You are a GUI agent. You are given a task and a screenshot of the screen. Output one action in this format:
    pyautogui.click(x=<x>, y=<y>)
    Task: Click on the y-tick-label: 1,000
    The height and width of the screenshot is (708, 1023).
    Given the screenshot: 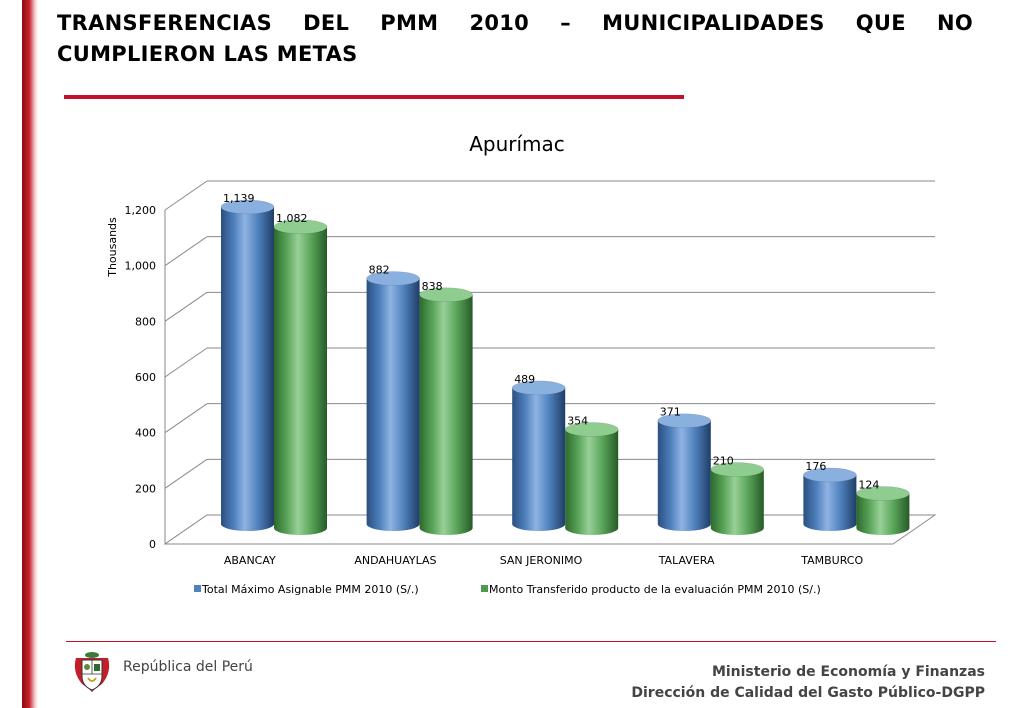 What is the action you would take?
    pyautogui.click(x=141, y=266)
    